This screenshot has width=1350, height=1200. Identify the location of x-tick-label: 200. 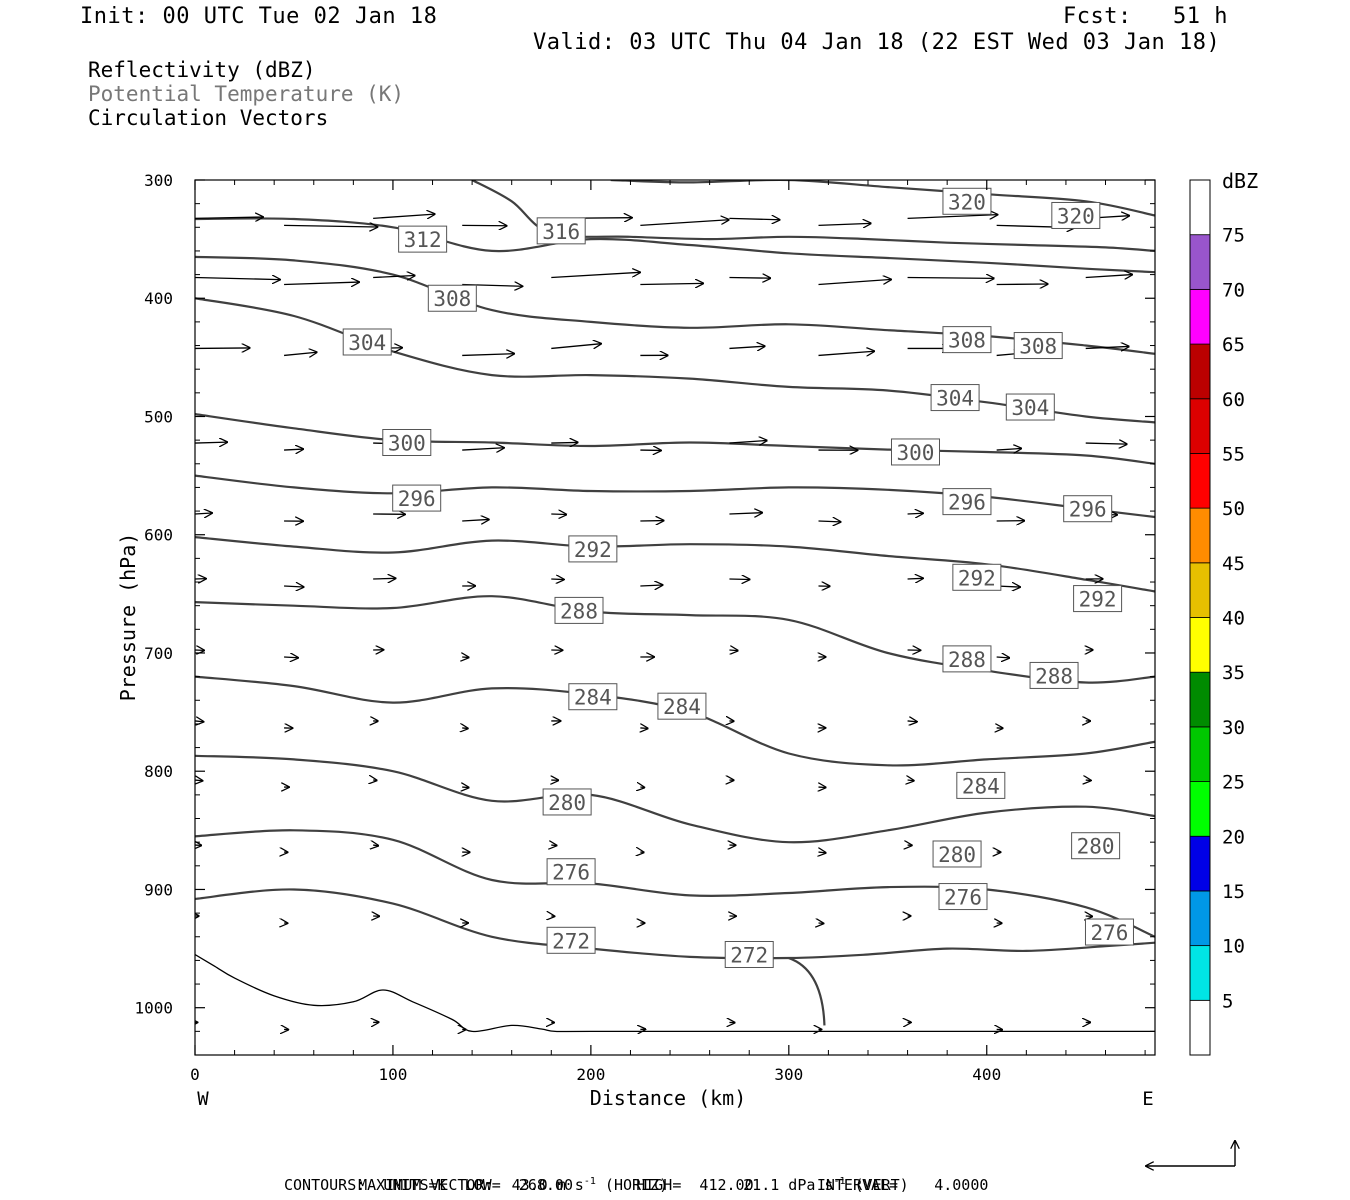
(590, 1074).